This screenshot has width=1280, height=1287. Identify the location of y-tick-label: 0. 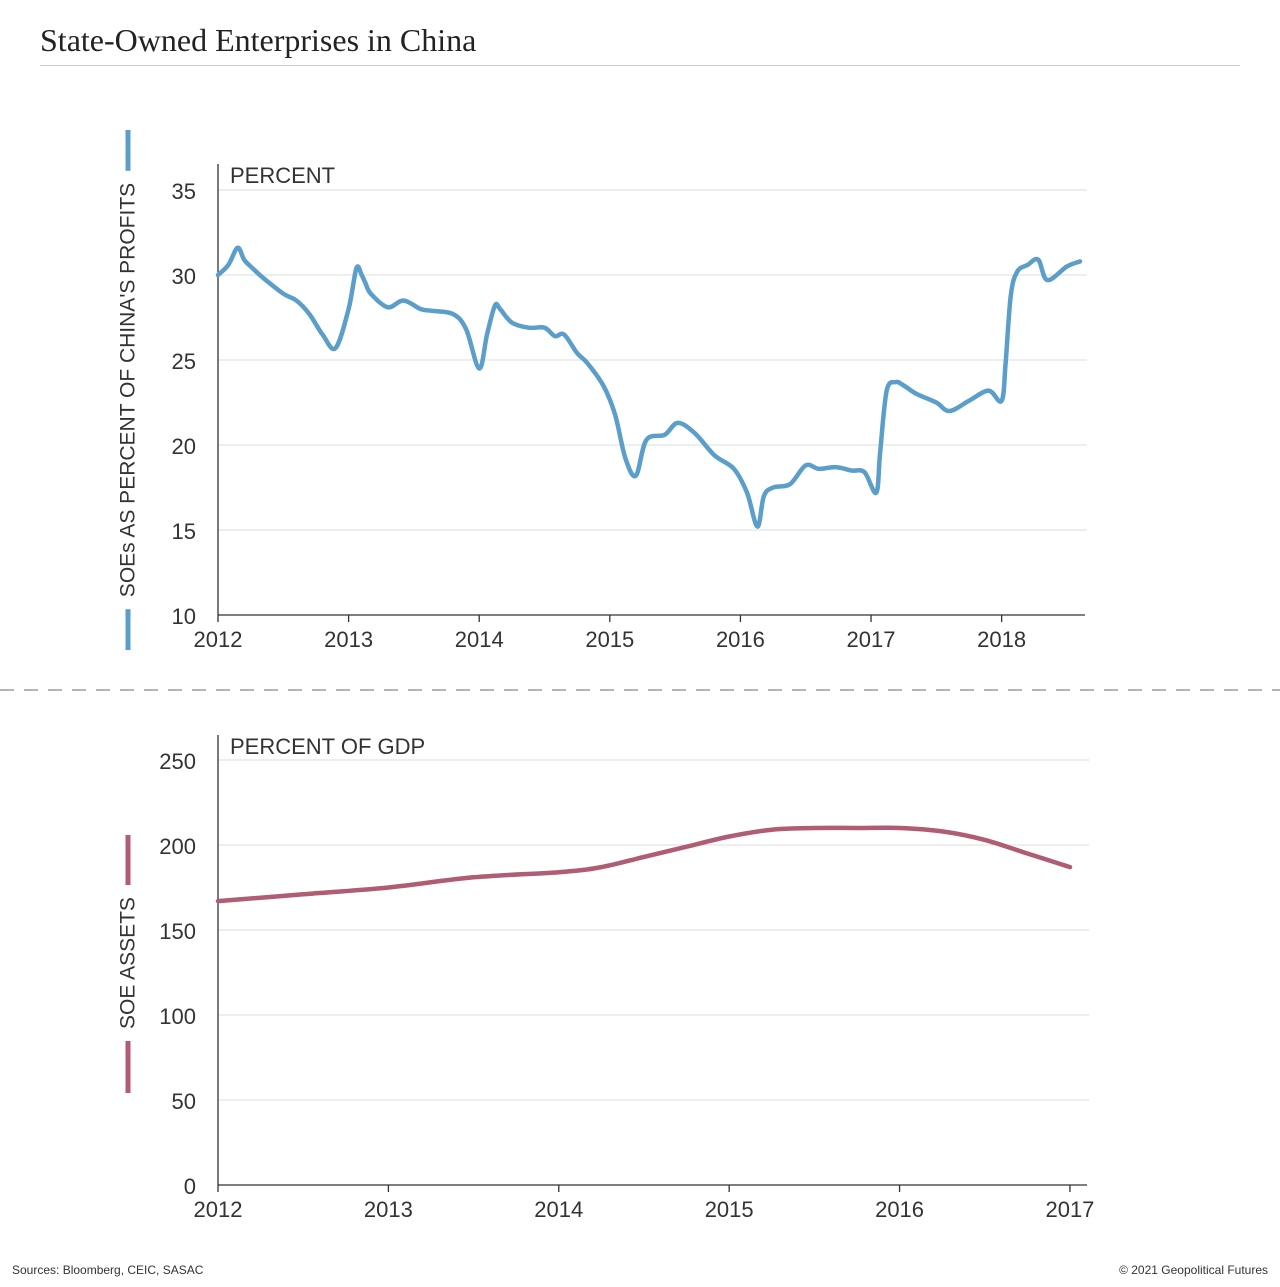
(190, 1186).